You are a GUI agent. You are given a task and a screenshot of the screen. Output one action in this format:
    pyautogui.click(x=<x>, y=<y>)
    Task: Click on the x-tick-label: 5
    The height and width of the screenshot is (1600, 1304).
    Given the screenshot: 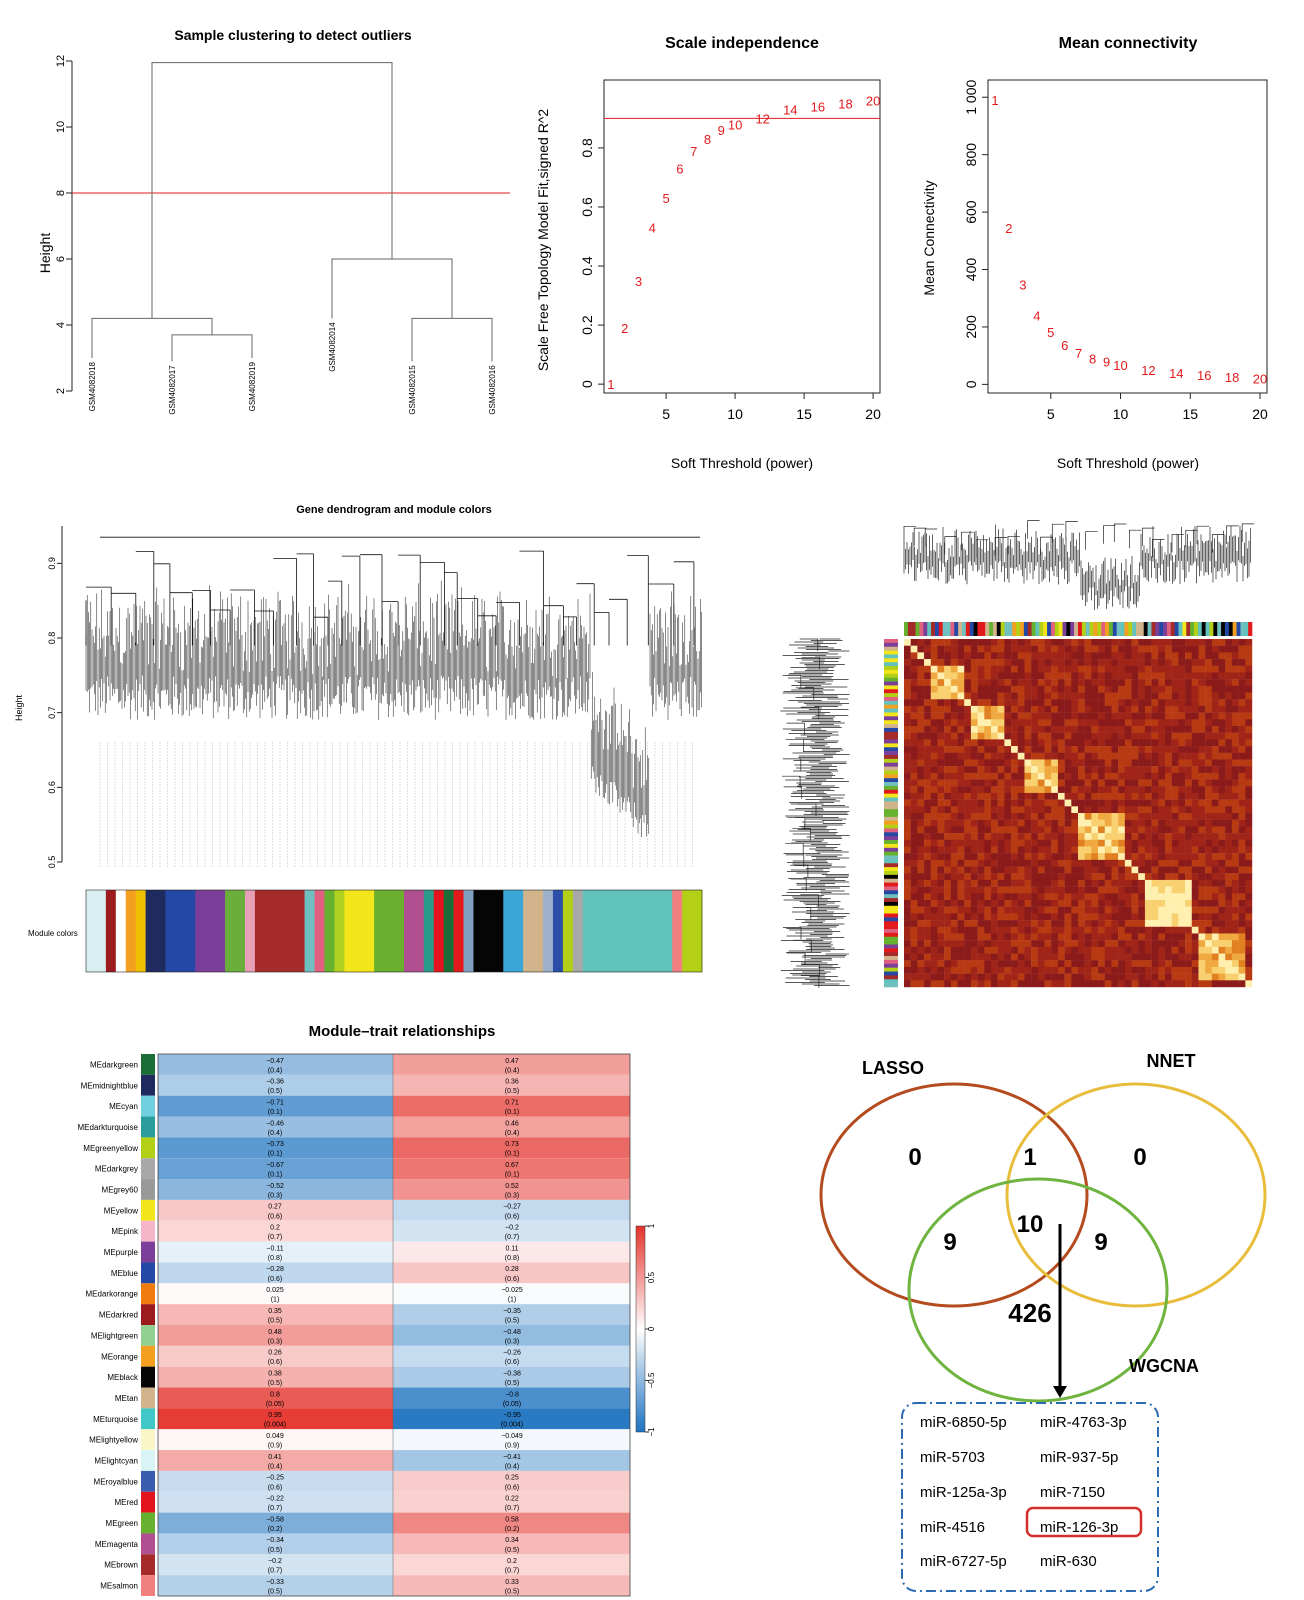 What is the action you would take?
    pyautogui.click(x=666, y=414)
    